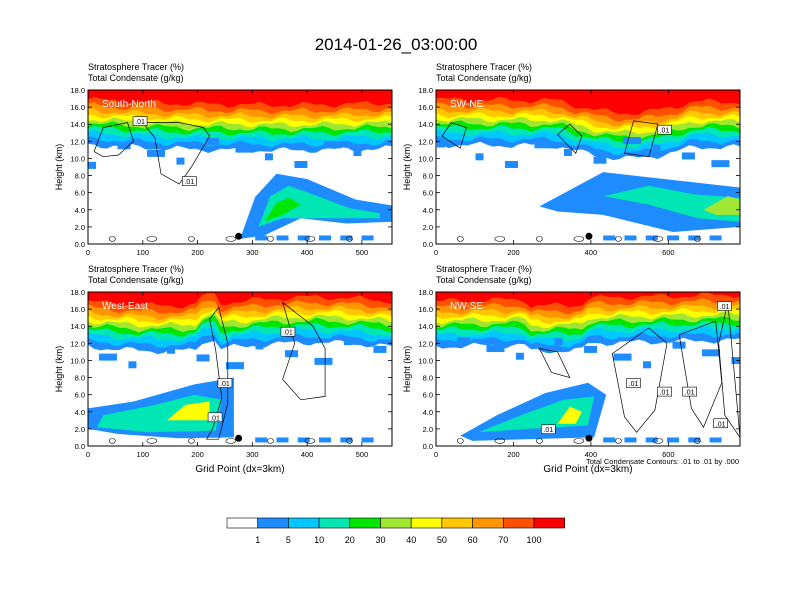  Describe the element at coordinates (77, 158) in the screenshot. I see `ytick-label-0-5: 10.0` at that location.